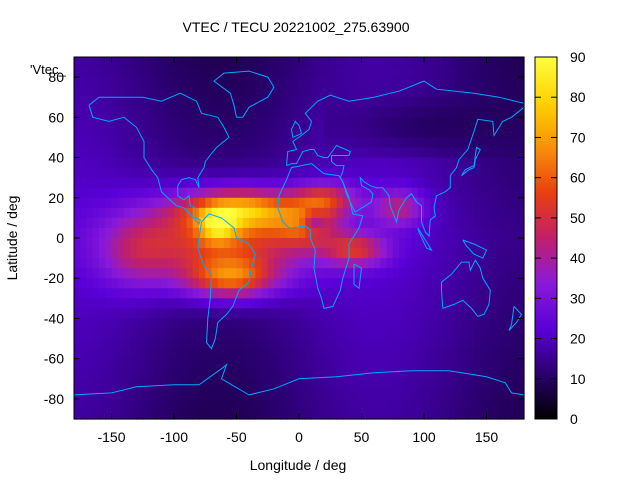 This screenshot has height=480, width=640. What do you see at coordinates (578, 379) in the screenshot?
I see `colorbar-tick-label: 10` at bounding box center [578, 379].